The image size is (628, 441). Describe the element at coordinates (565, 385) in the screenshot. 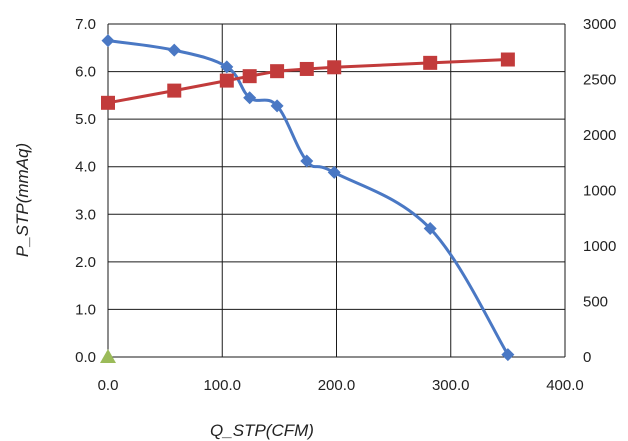

I see `x-tick-label: 400.0` at that location.